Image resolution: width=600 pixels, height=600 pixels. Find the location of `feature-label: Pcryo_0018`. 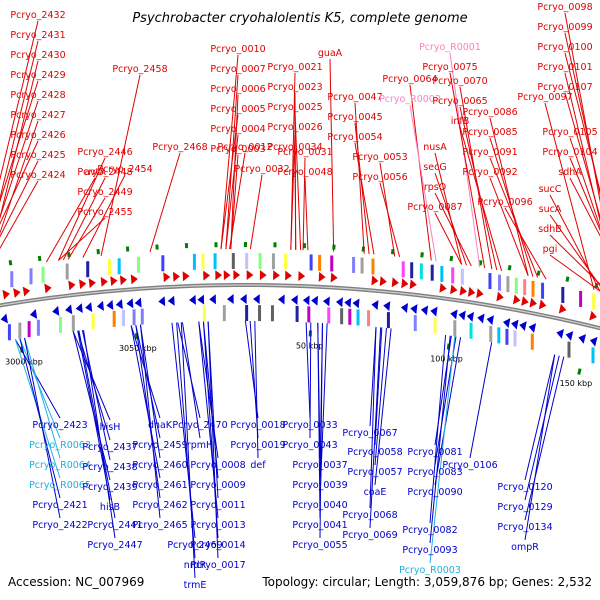

feature-label: Pcryo_0018 is located at coordinates (257, 425).